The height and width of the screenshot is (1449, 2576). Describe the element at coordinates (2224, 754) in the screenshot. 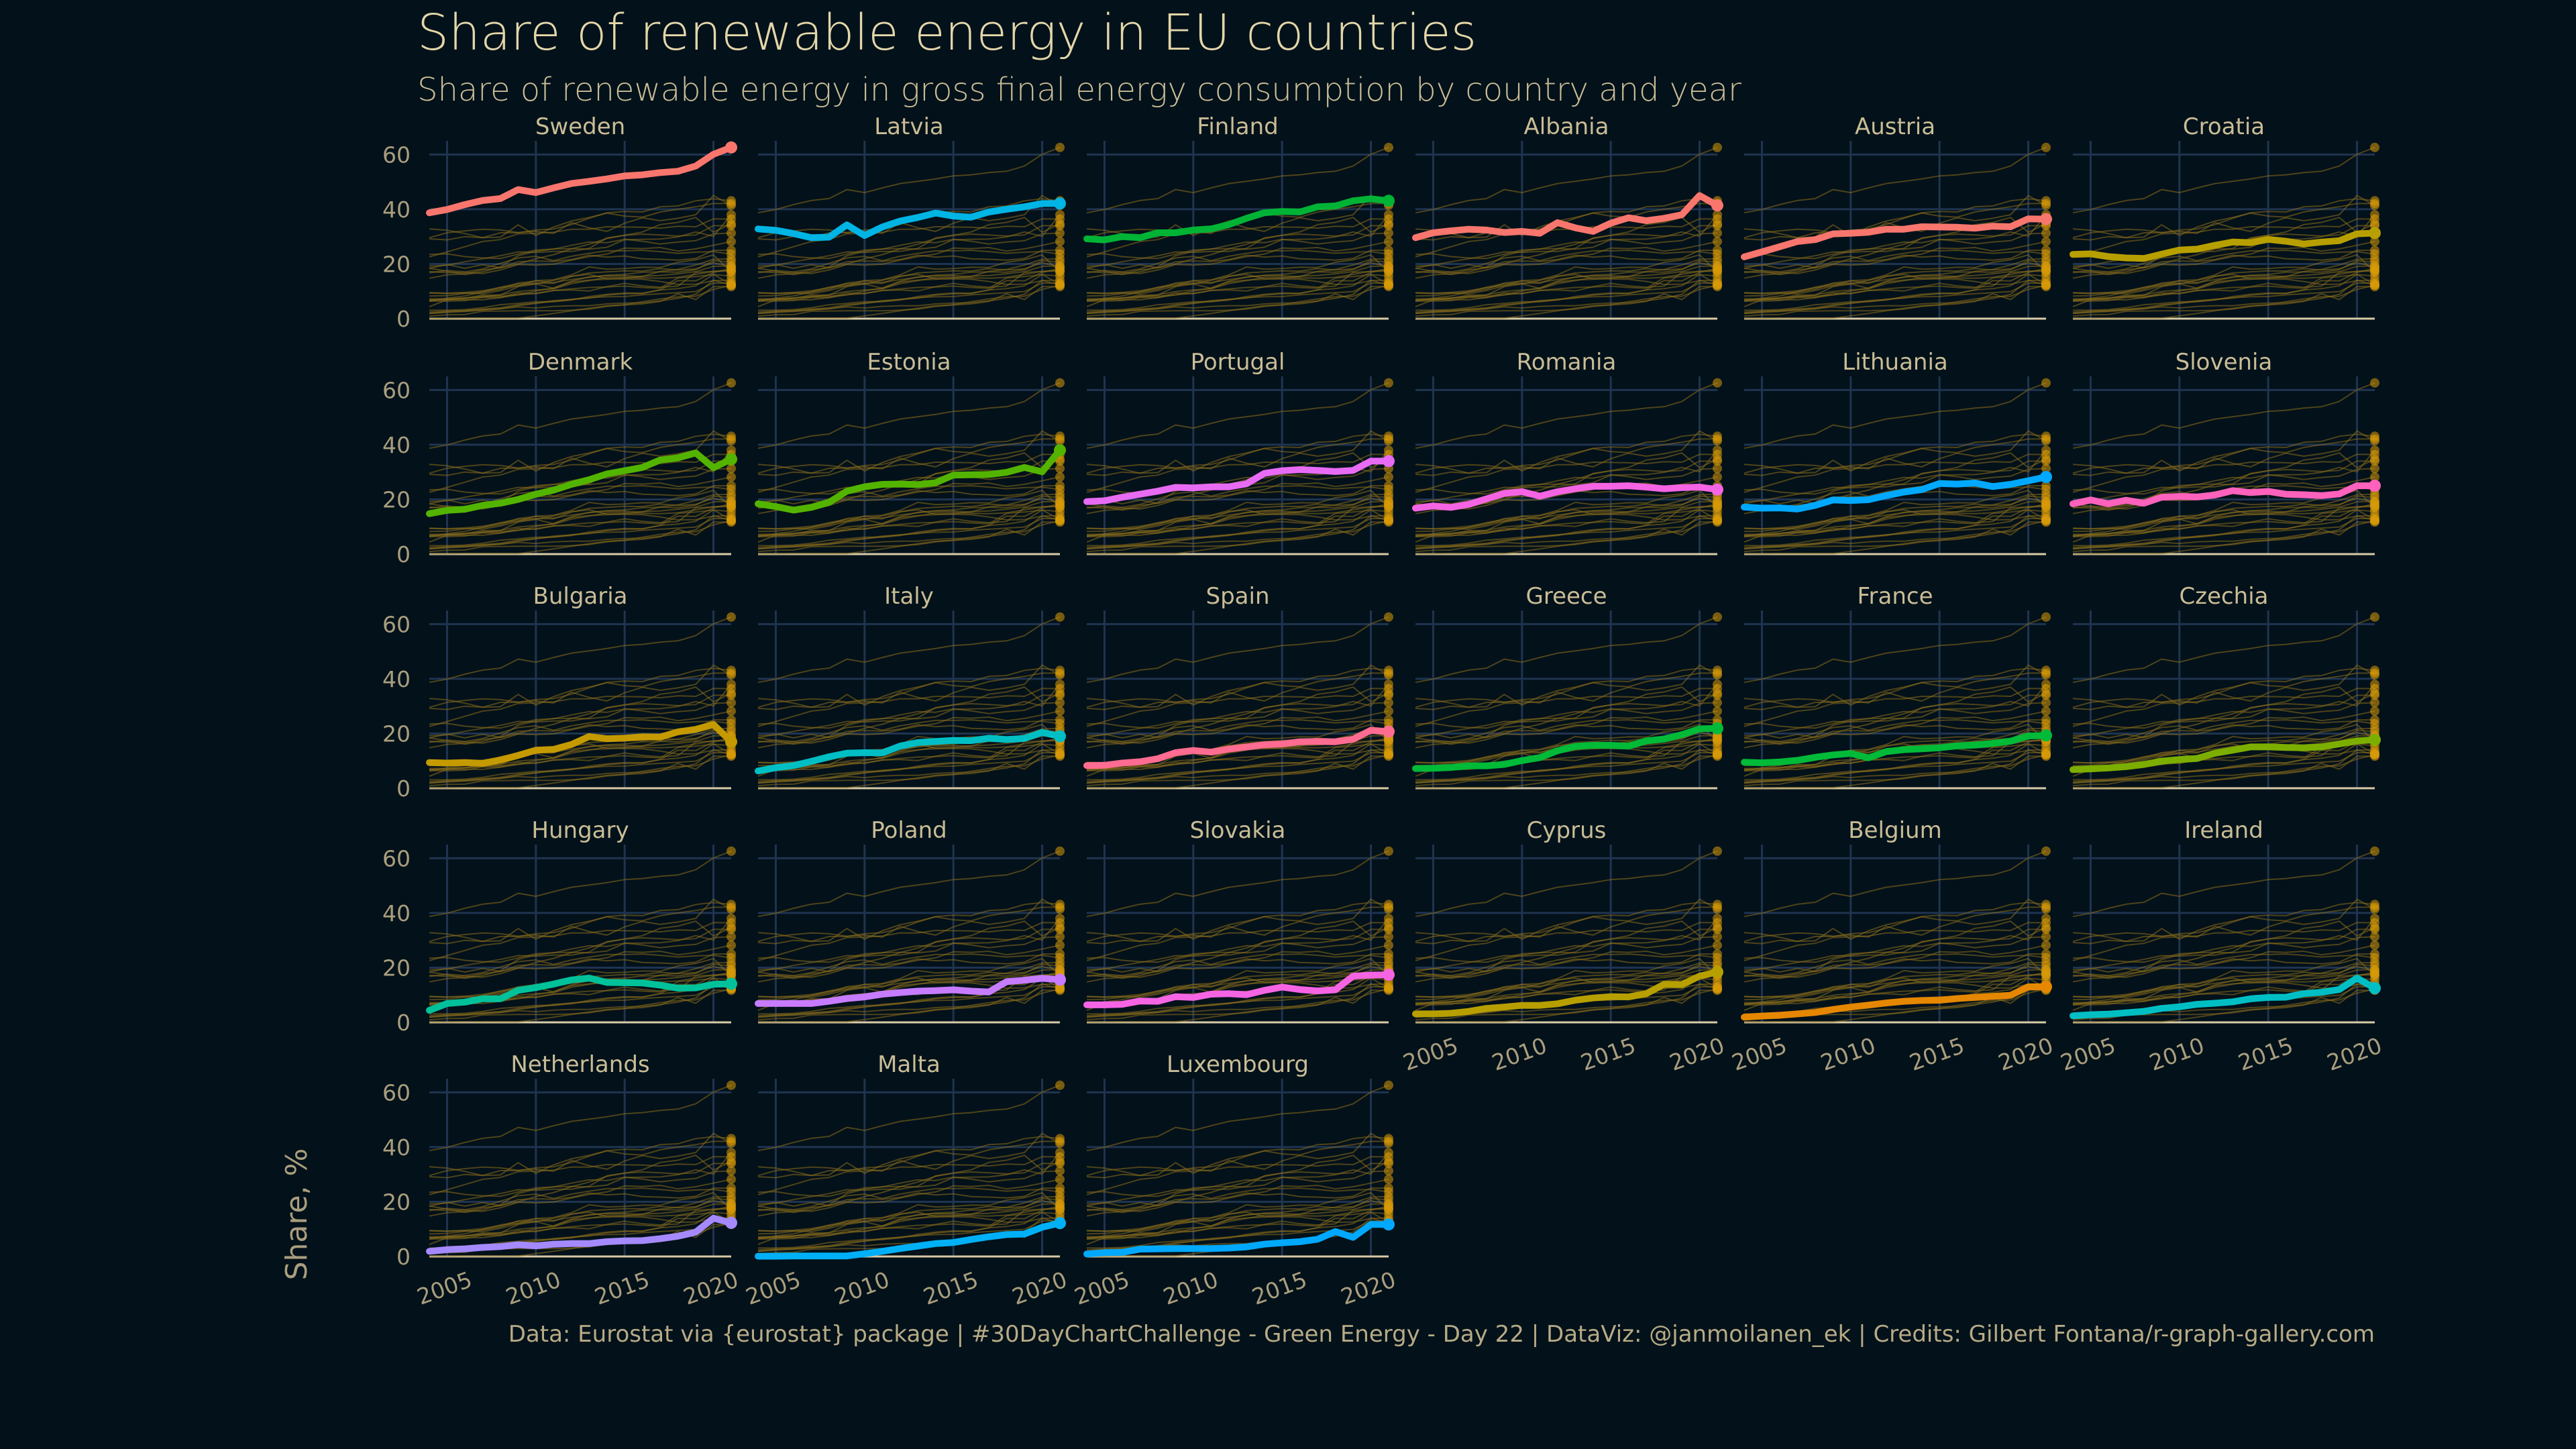

I see `series-line-czechia` at that location.